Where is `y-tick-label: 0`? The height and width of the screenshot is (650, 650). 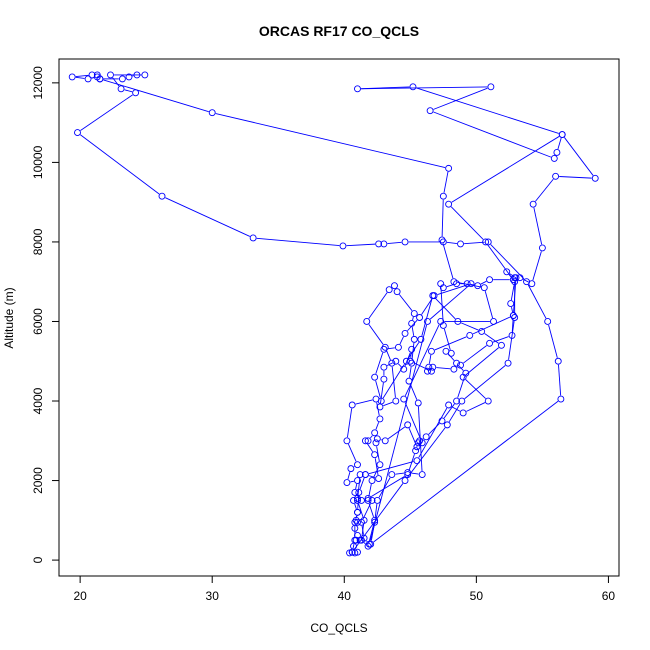
y-tick-label: 0 is located at coordinates (38, 559).